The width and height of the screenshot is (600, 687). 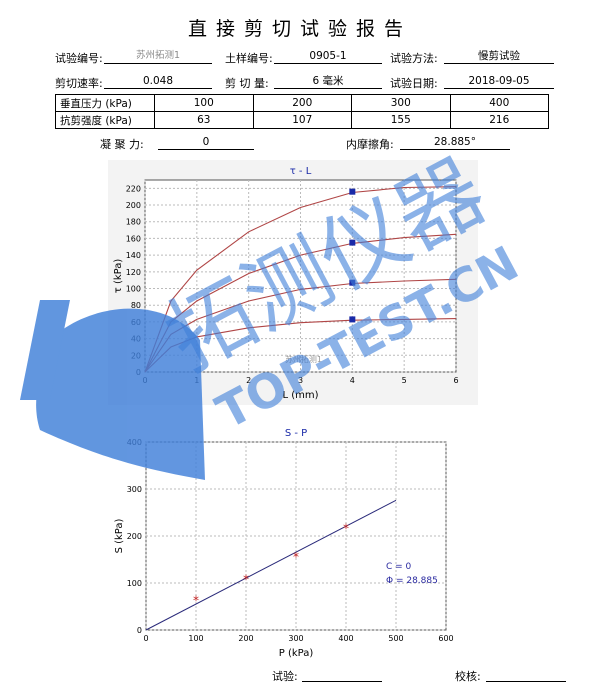 What do you see at coordinates (401, 103) in the screenshot?
I see `pressure-cell: 300` at bounding box center [401, 103].